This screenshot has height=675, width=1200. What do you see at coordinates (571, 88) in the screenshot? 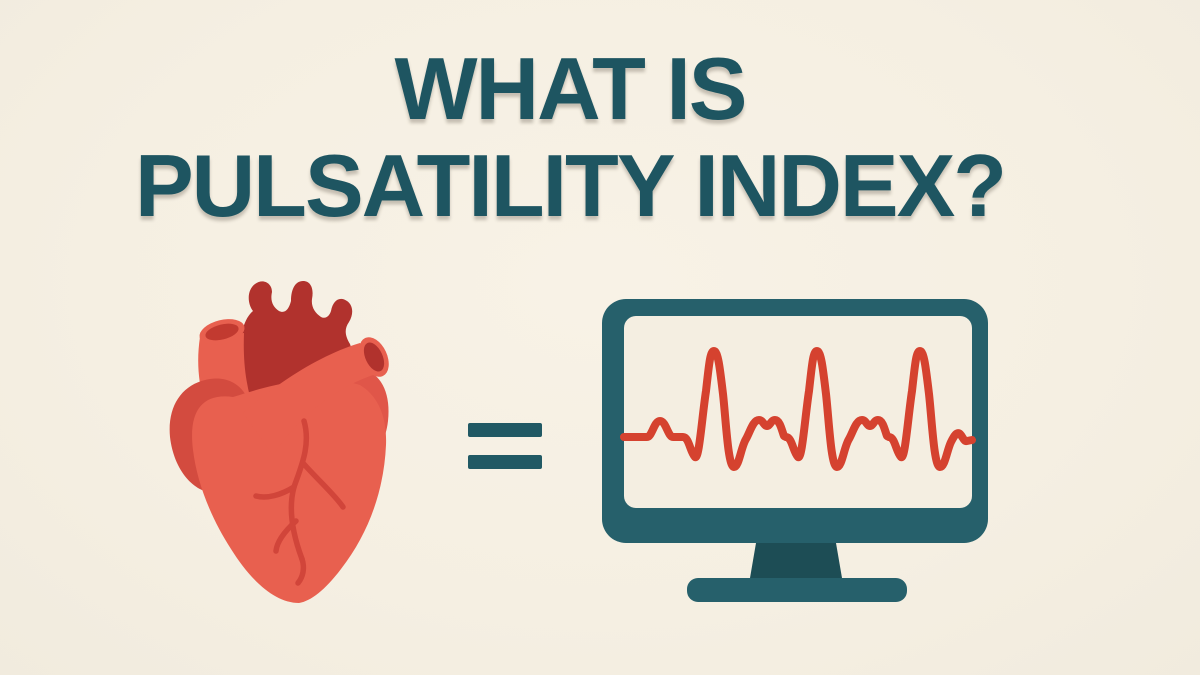
I see `title-line-1: WHAT IS` at bounding box center [571, 88].